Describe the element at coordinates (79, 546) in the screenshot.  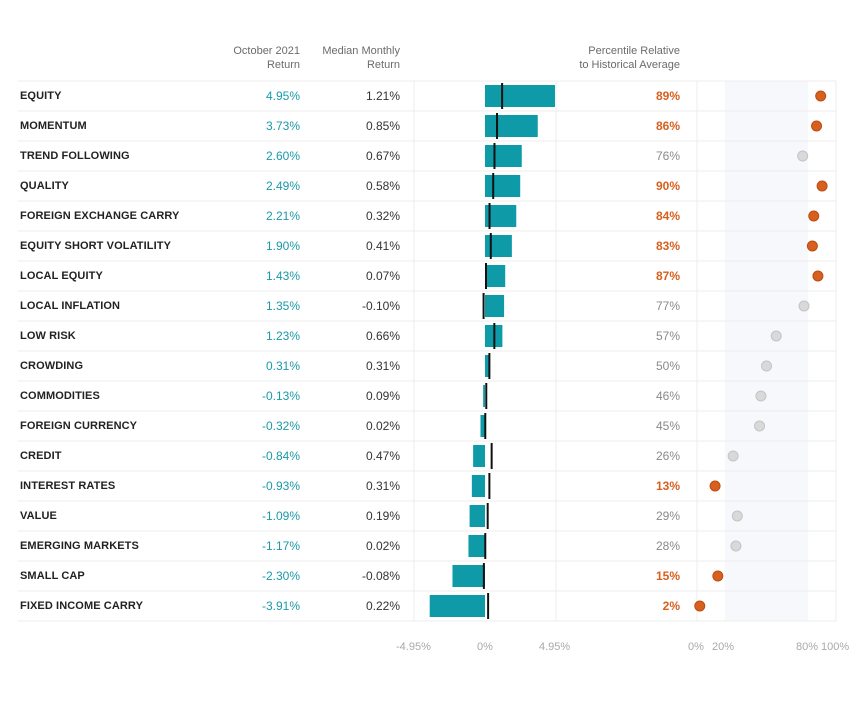
I see `factor-name: EMERGING MARKETS` at that location.